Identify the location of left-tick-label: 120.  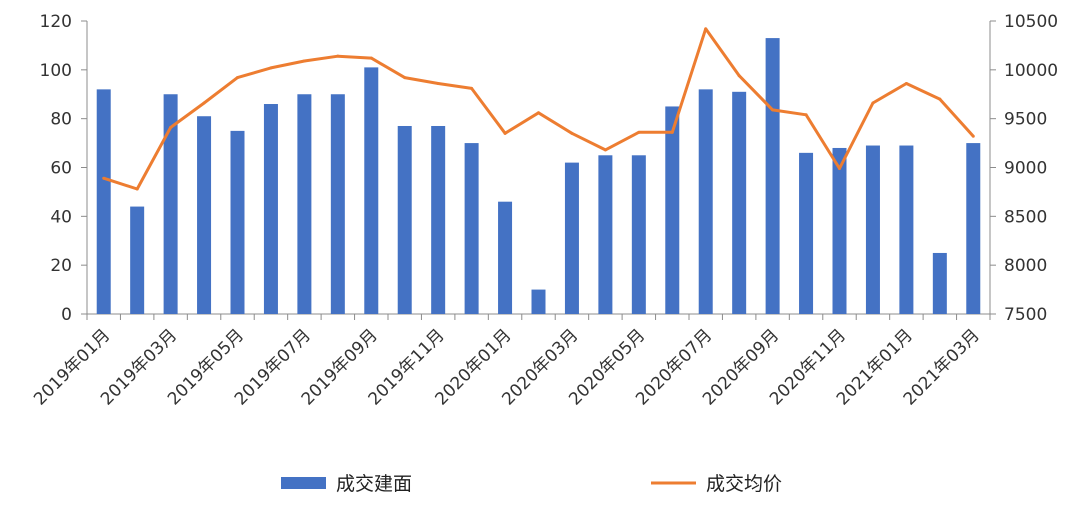
(56, 22).